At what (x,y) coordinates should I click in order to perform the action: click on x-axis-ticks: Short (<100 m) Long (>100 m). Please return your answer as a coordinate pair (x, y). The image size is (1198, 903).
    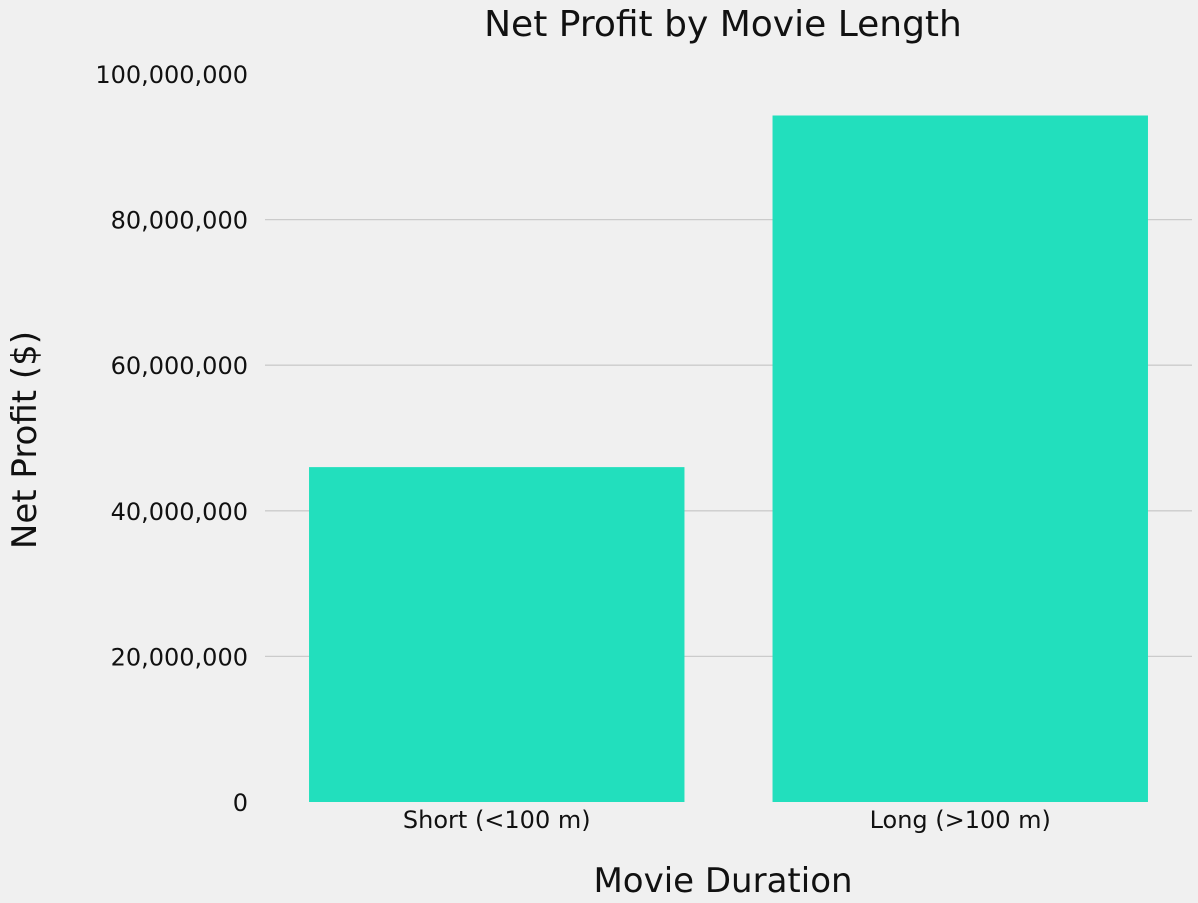
    Looking at the image, I should click on (727, 820).